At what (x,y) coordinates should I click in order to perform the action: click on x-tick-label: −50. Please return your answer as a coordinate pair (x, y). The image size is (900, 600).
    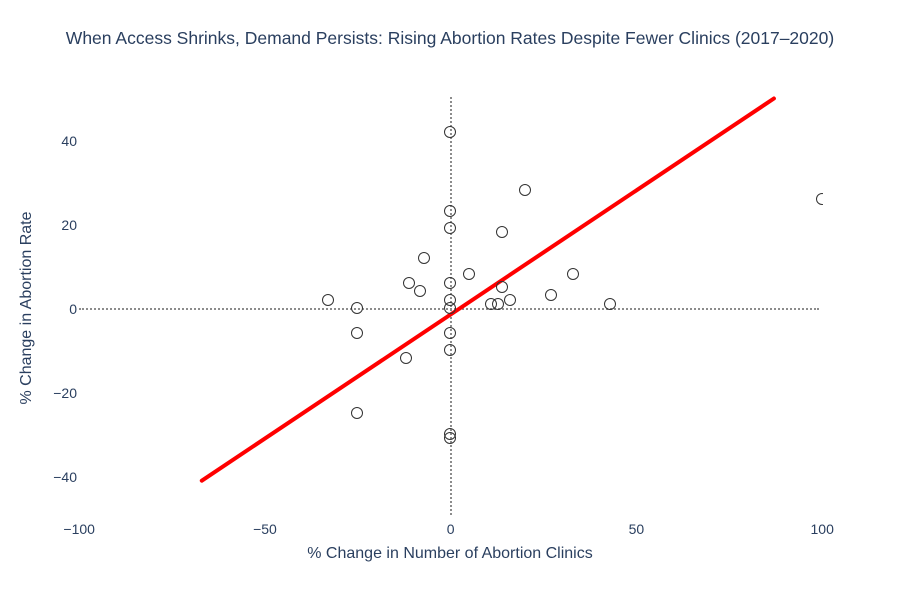
    Looking at the image, I should click on (265, 529).